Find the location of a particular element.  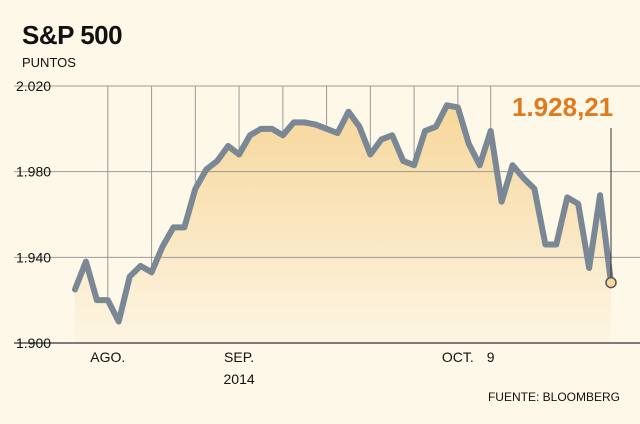

y-tick-label: 1.980 is located at coordinates (33, 172).